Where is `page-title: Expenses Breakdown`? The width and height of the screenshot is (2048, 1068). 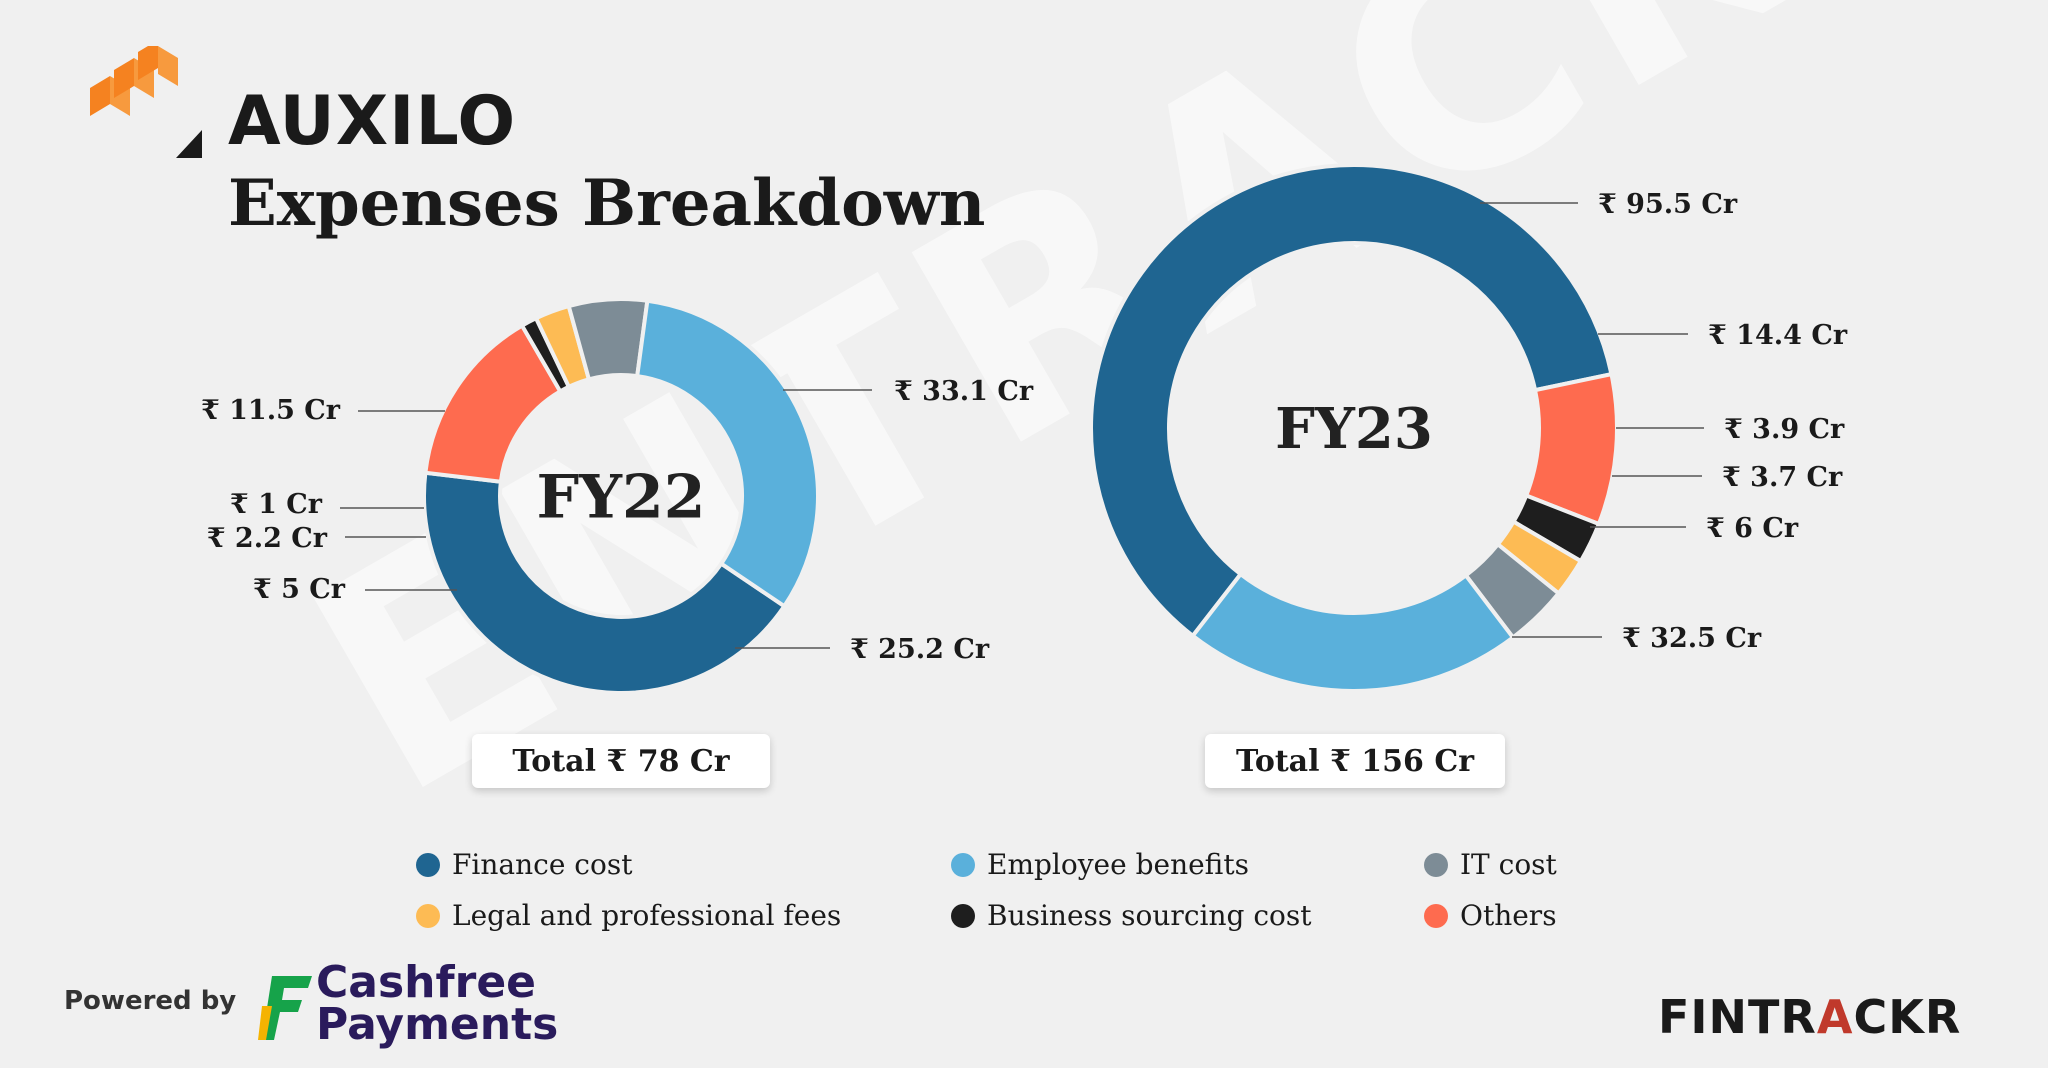
page-title: Expenses Breakdown is located at coordinates (607, 203).